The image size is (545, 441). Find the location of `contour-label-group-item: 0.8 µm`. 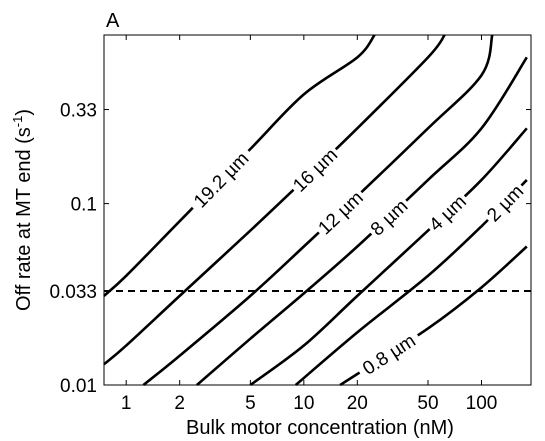

contour-label-group-item: 0.8 µm is located at coordinates (388, 353).